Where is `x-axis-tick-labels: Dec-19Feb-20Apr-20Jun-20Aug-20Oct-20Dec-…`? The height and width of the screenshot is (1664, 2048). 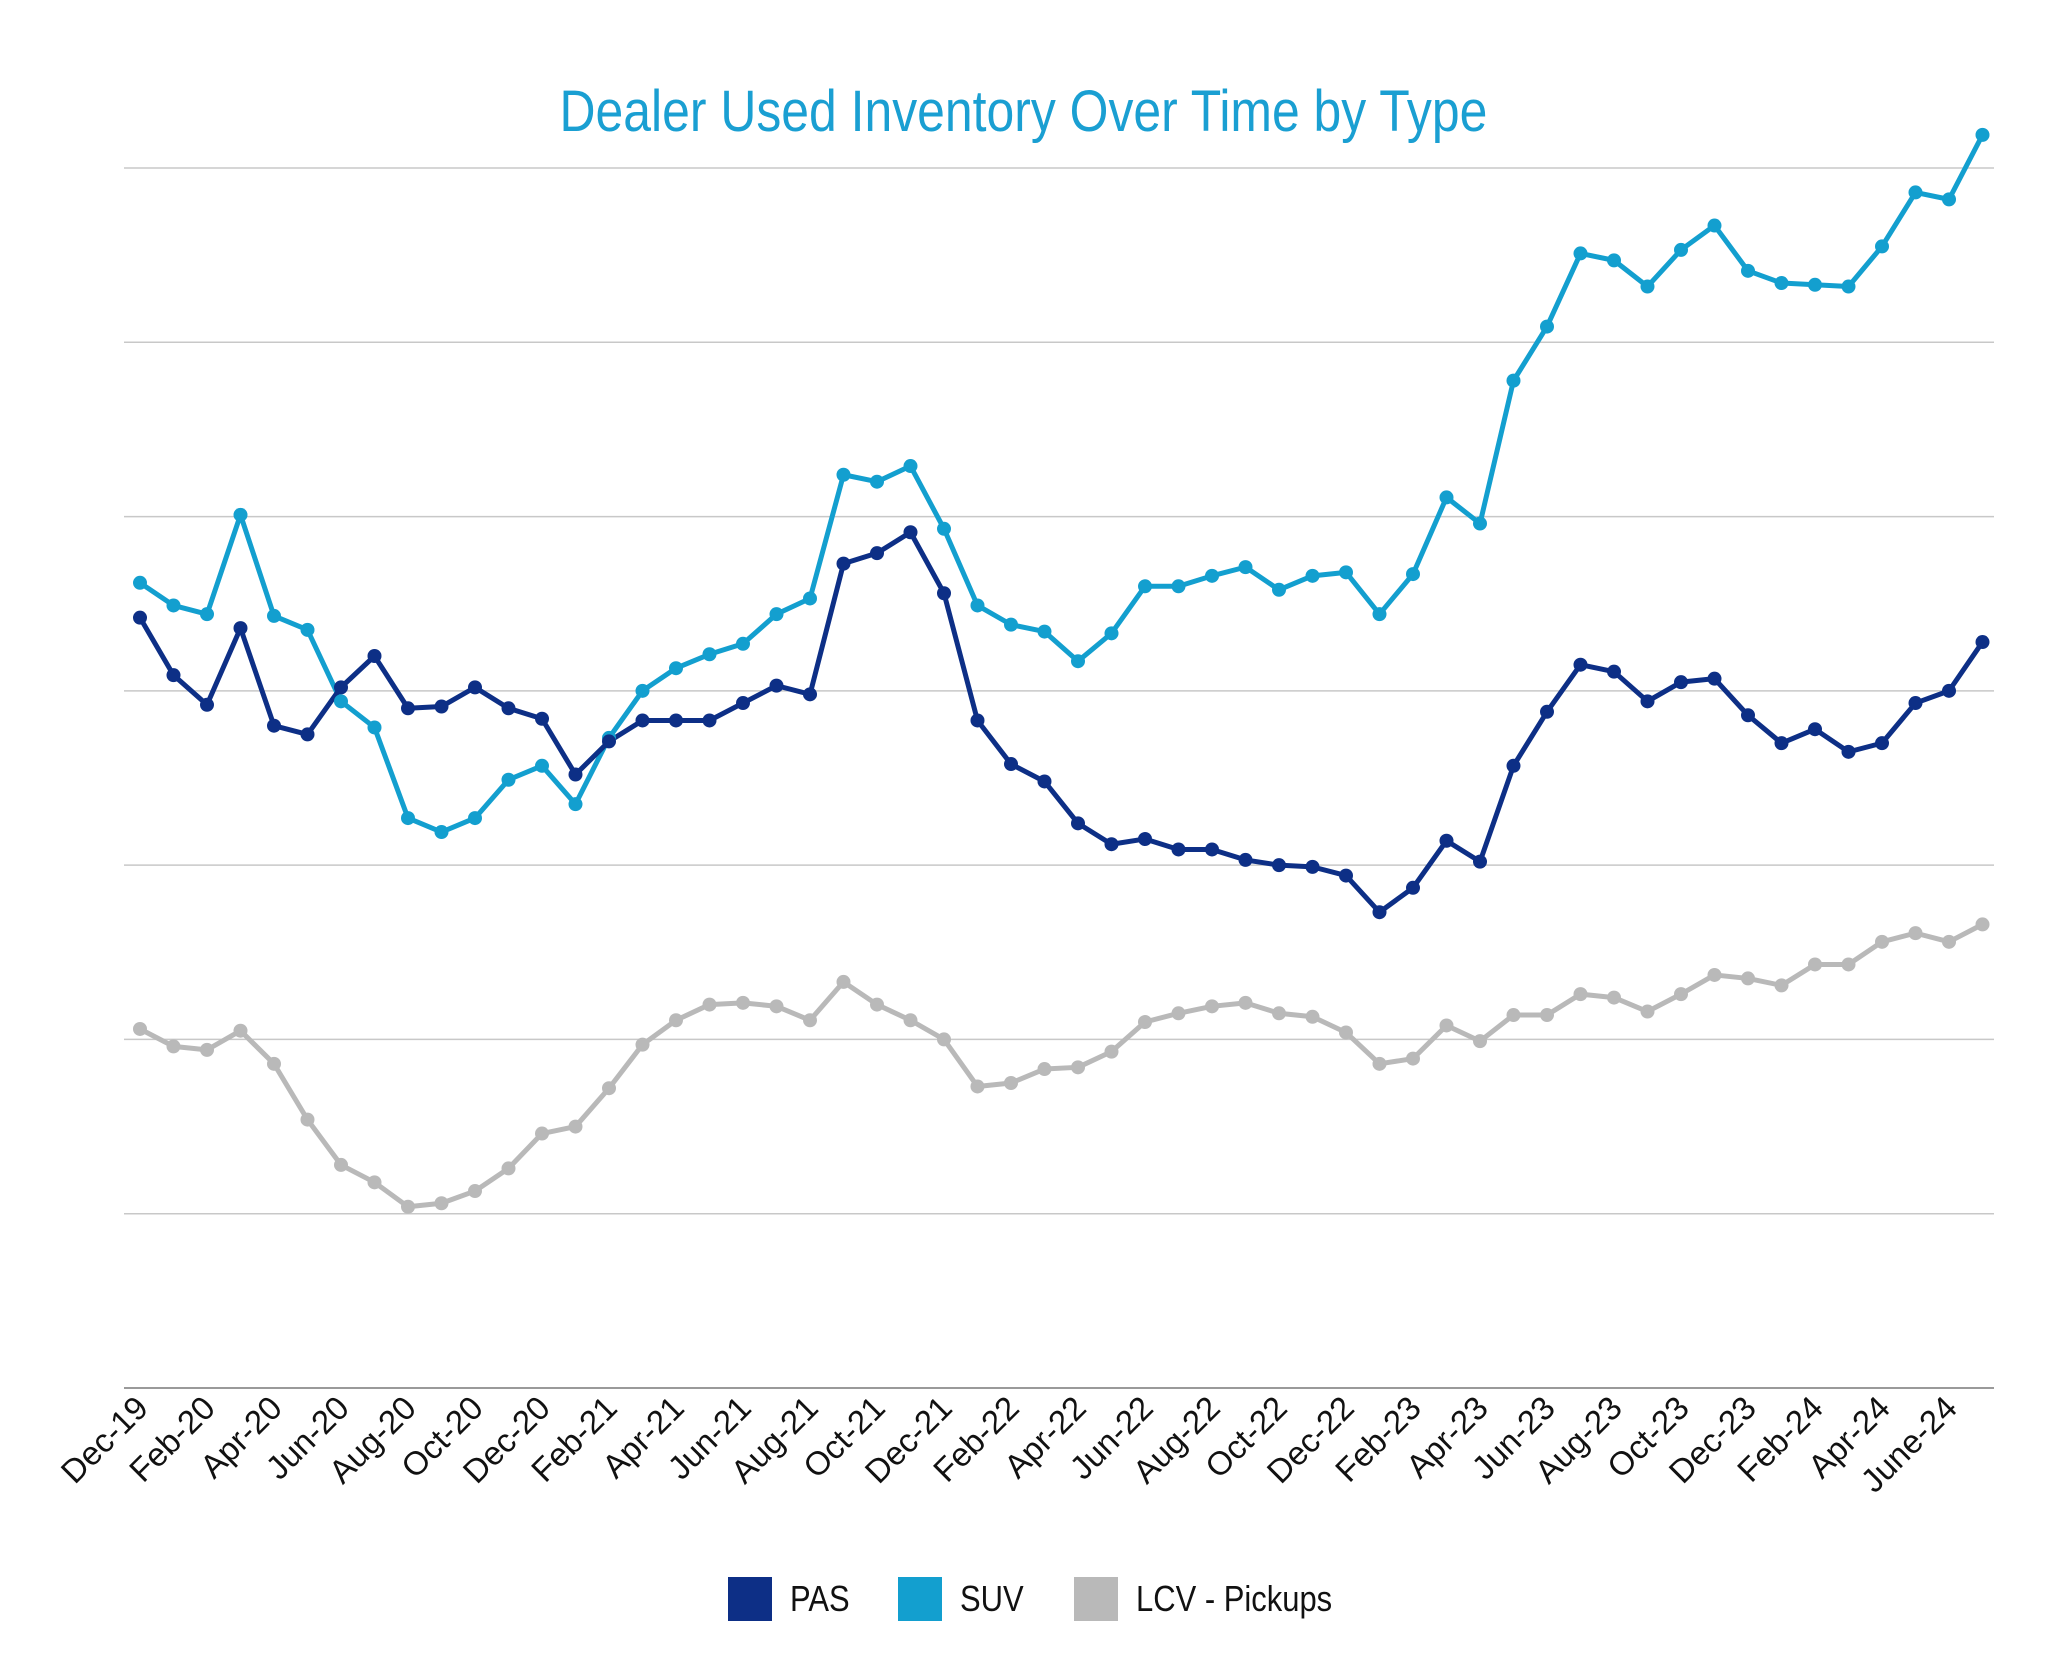 x-axis-tick-labels: Dec-19Feb-20Apr-20Jun-20Aug-20Oct-20Dec-… is located at coordinates (1009, 1444).